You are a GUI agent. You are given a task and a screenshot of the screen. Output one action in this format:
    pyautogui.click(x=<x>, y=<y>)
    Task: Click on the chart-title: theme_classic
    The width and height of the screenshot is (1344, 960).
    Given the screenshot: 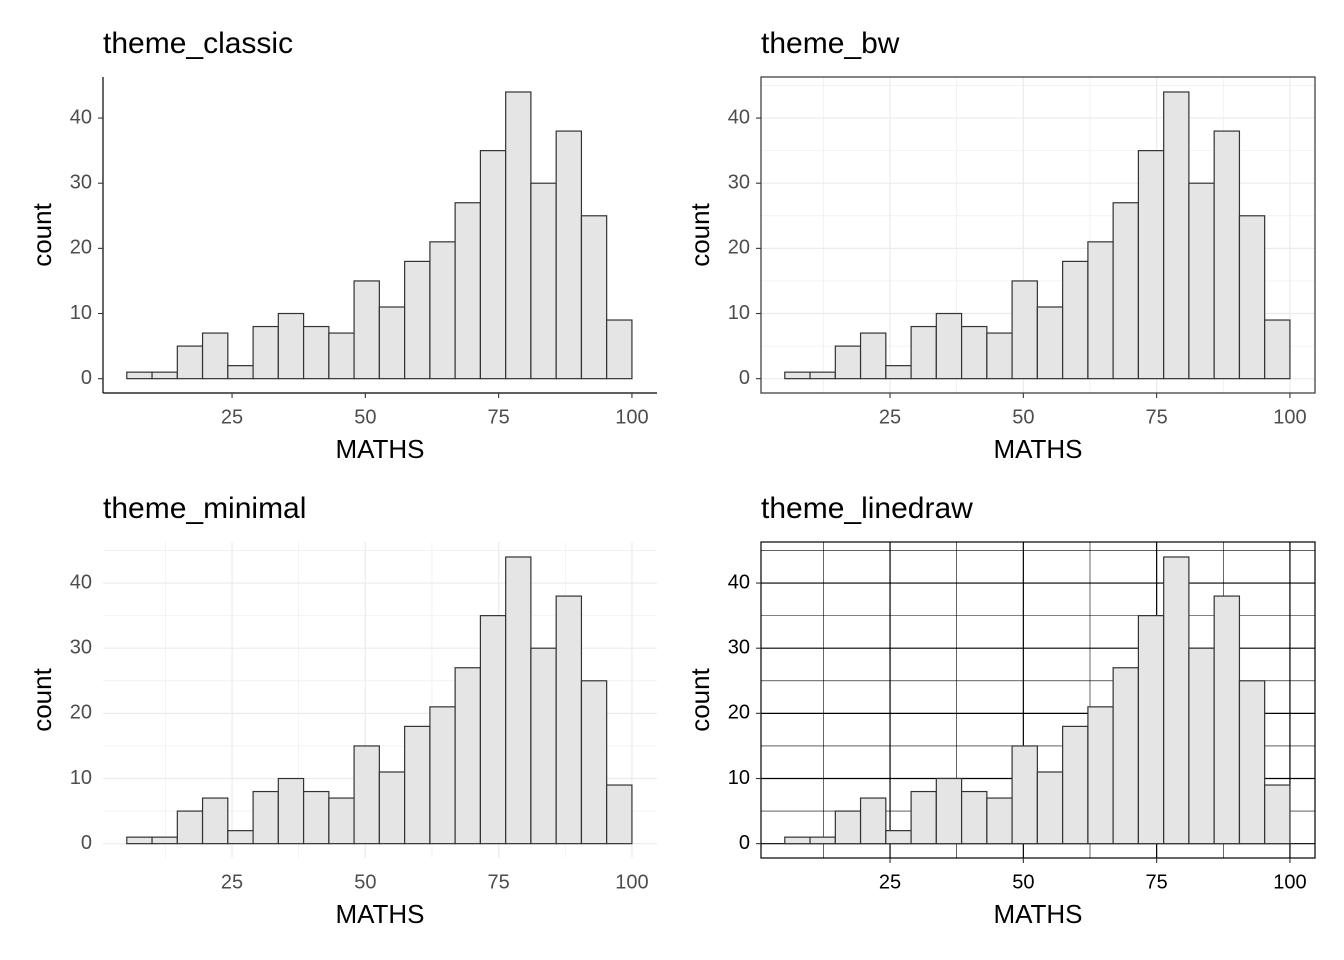 What is the action you would take?
    pyautogui.click(x=198, y=43)
    